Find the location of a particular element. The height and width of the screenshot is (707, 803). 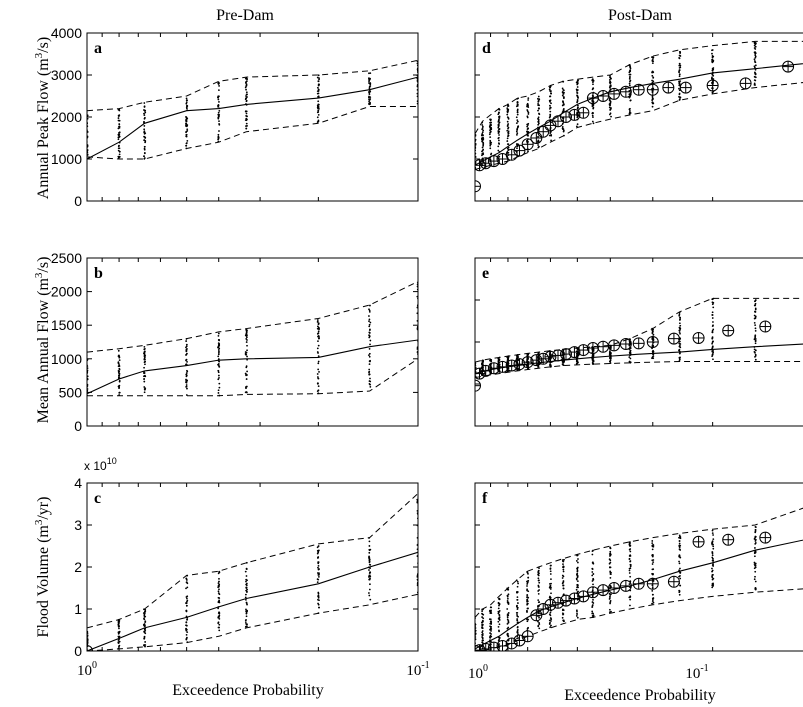

plot-area is located at coordinates (639, 116).